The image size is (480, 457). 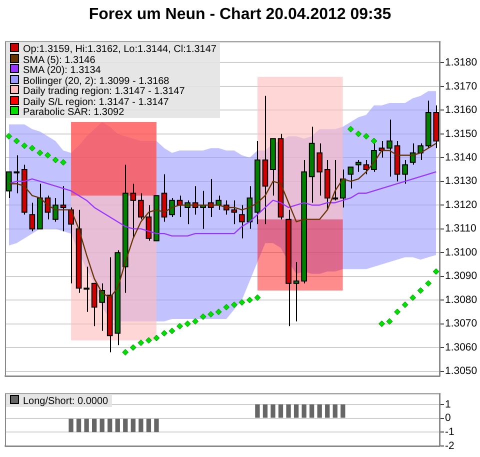 I want to click on legend-label: Daily trading region: 1.3147 - 1.3147, so click(x=104, y=92).